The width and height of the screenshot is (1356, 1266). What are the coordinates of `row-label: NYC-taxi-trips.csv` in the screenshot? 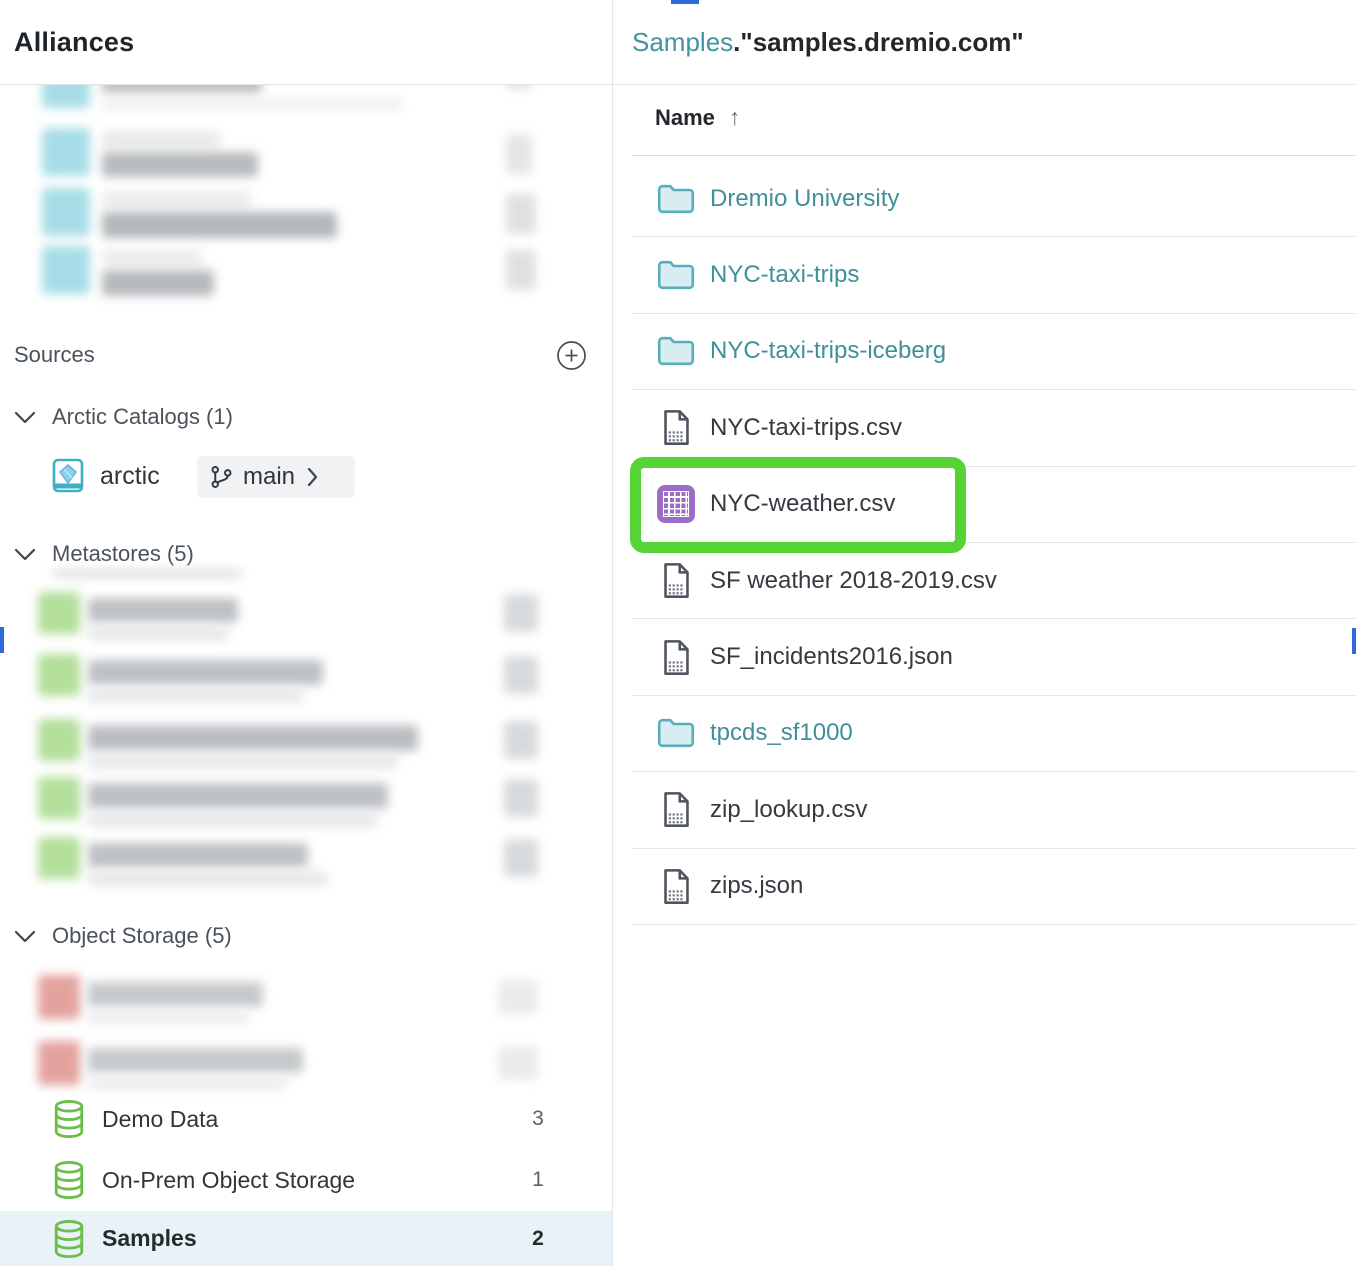 It's located at (806, 427).